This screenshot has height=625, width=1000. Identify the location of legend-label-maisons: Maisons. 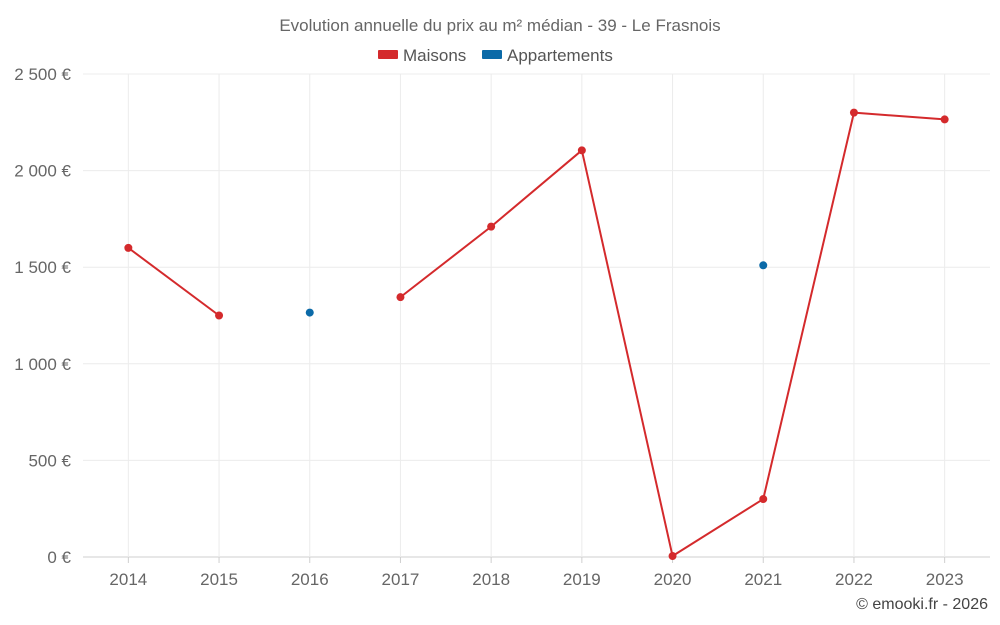
(434, 55).